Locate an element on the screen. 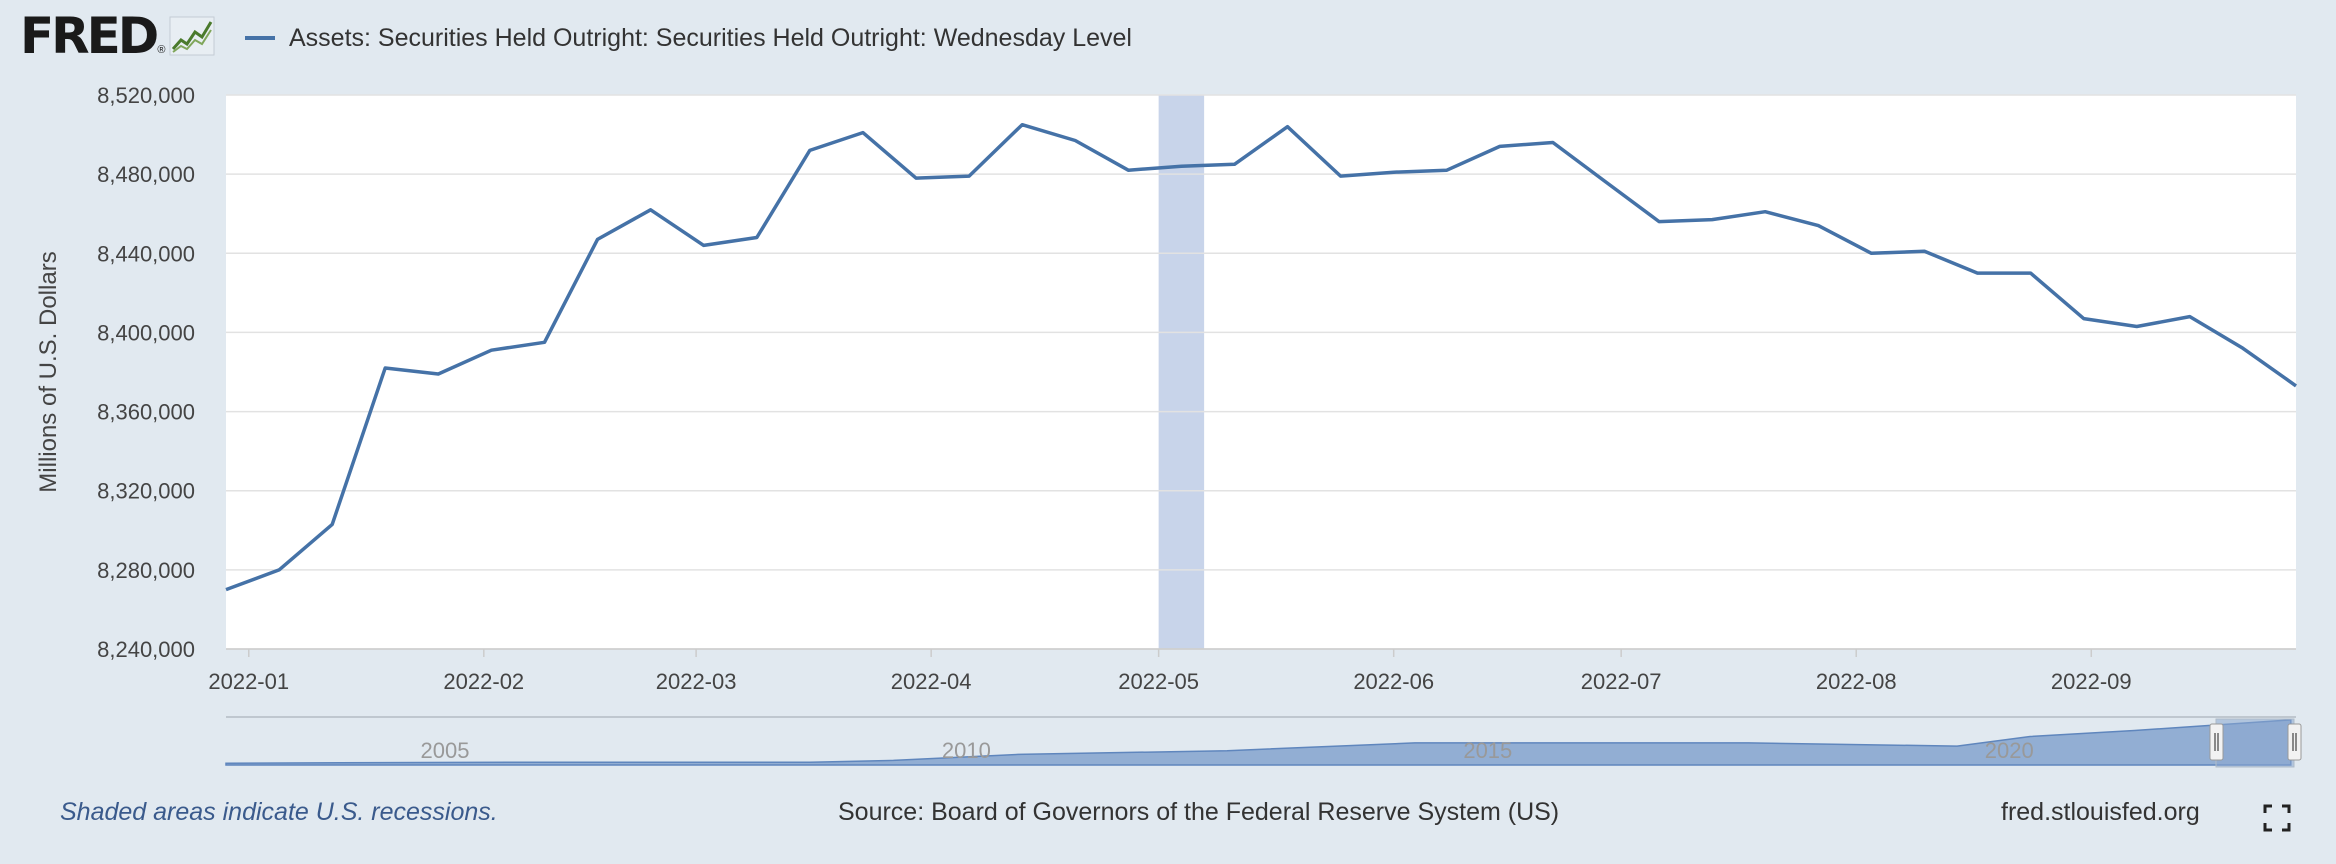 Image resolution: width=2336 pixels, height=864 pixels. navigator-right-handle is located at coordinates (2294, 742).